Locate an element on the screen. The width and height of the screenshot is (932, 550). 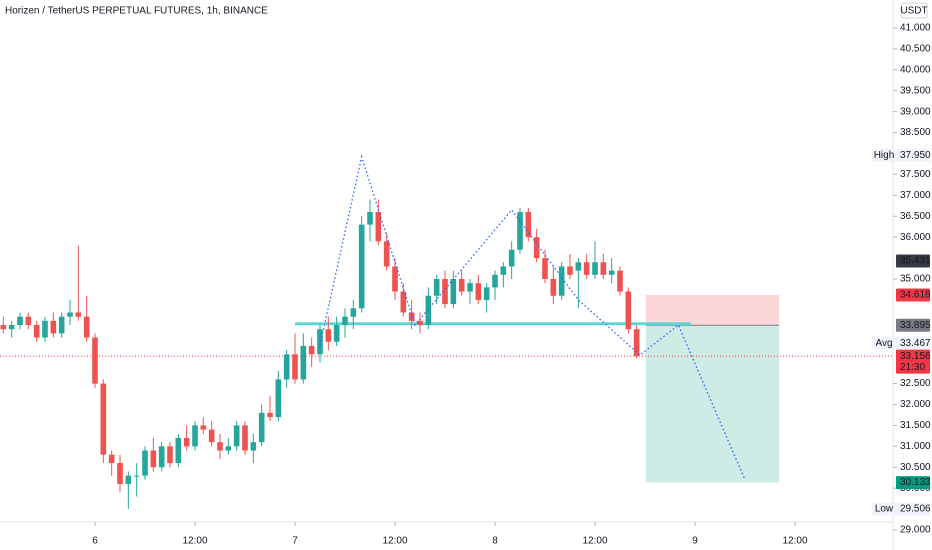
currency-box is located at coordinates (914, 10).